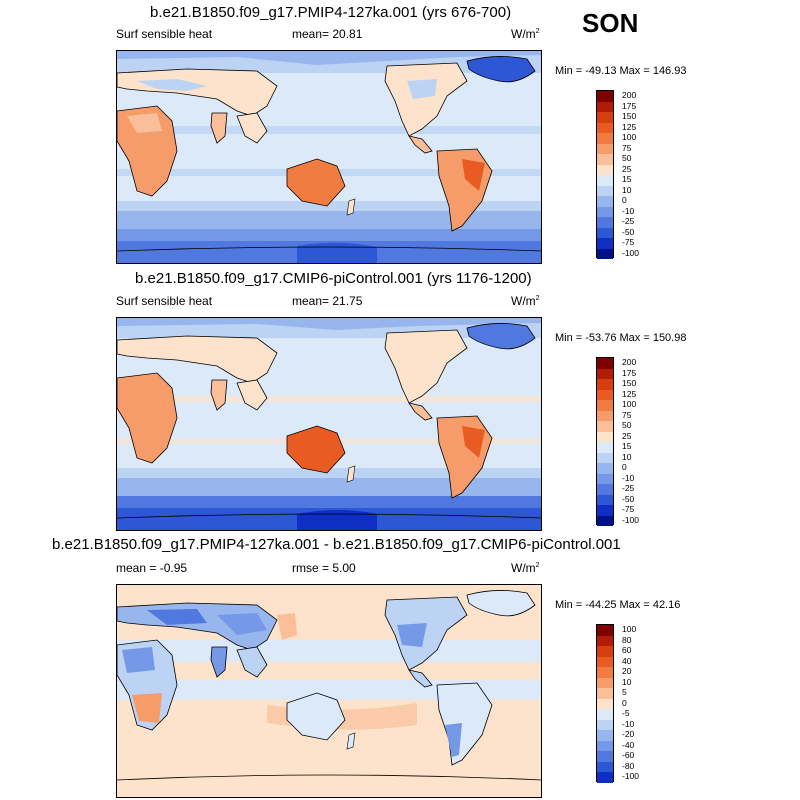  What do you see at coordinates (152, 568) in the screenshot?
I see `panel-3-mean-label: mean = -0.95` at bounding box center [152, 568].